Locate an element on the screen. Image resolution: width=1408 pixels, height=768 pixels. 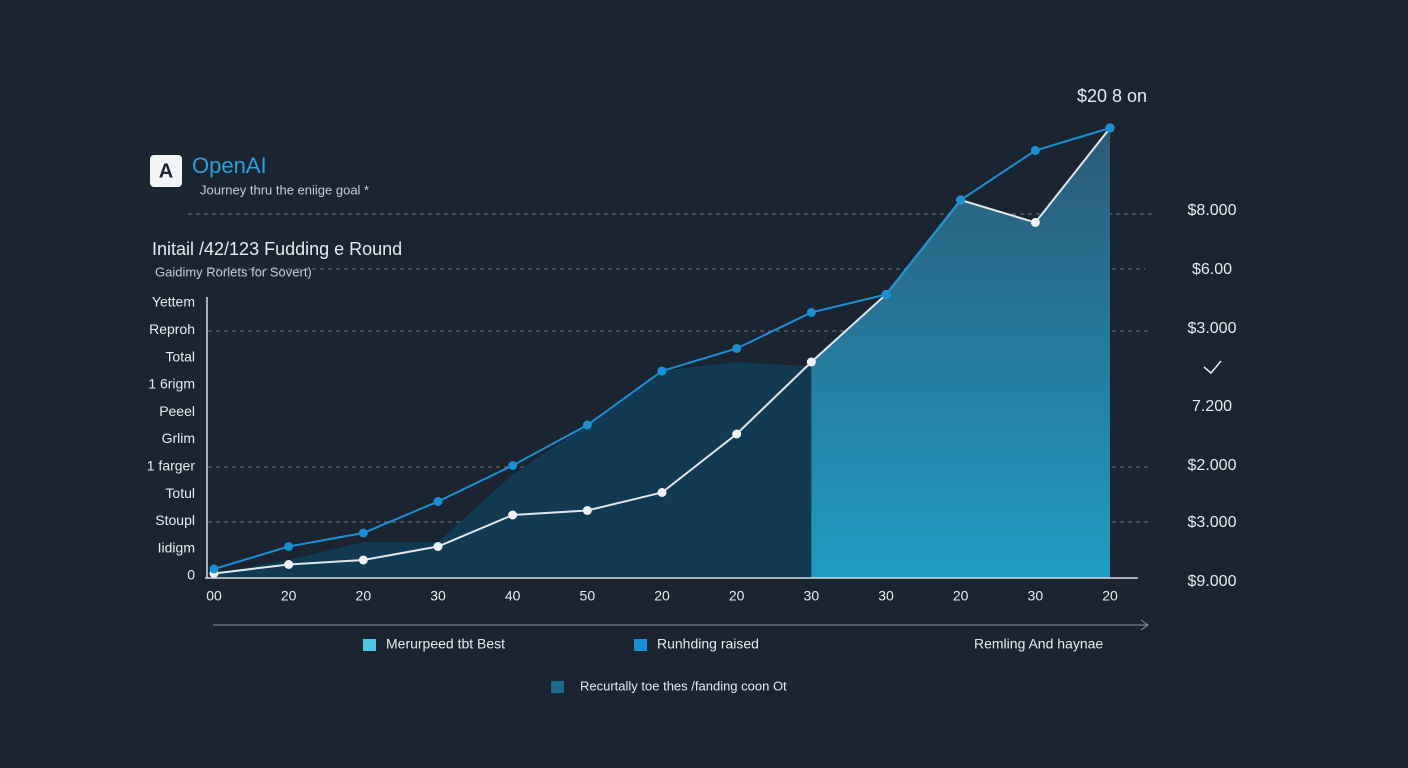
legend-extra: Remling And haynae is located at coordinates (1038, 644).